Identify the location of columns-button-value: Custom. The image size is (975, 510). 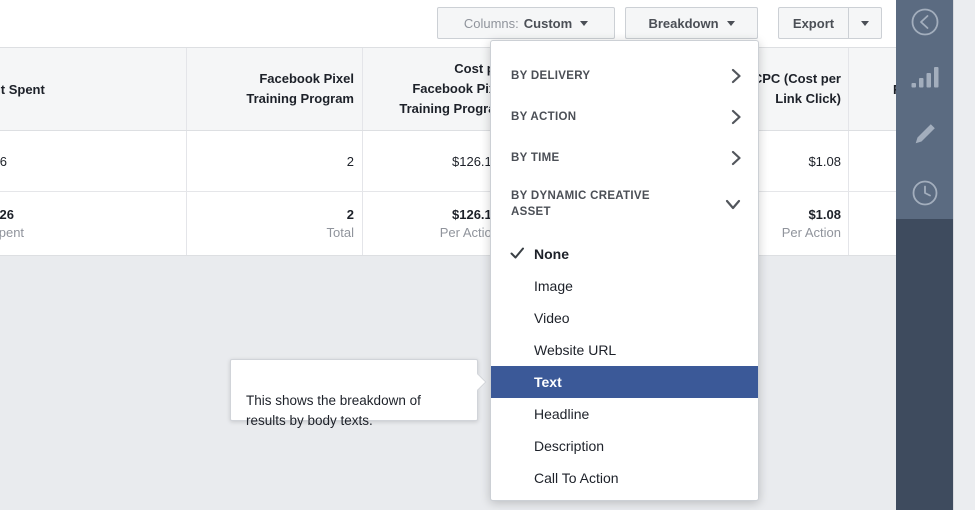
(548, 23).